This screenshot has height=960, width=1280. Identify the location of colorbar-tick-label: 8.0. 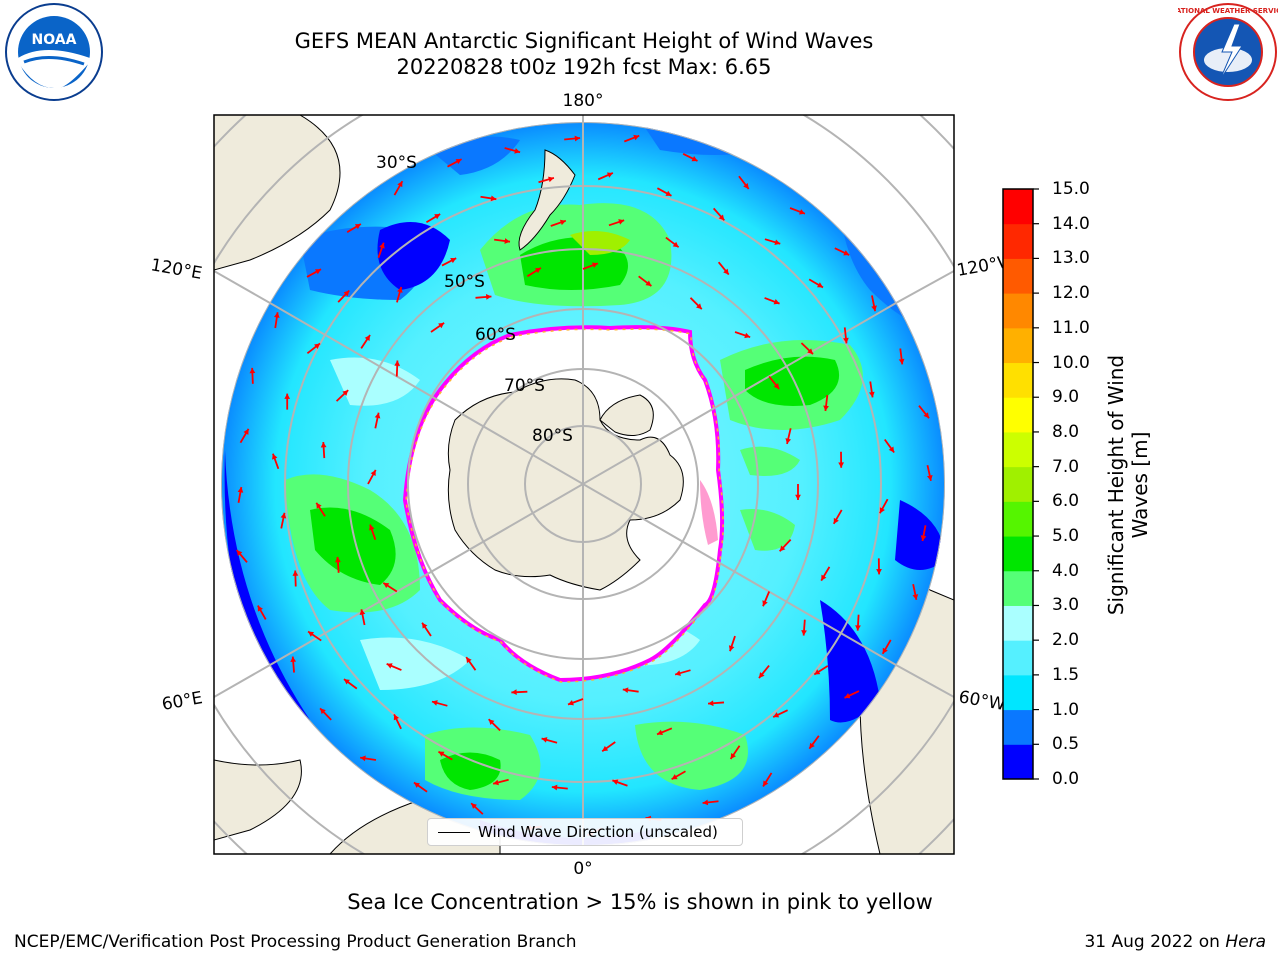
(1066, 431).